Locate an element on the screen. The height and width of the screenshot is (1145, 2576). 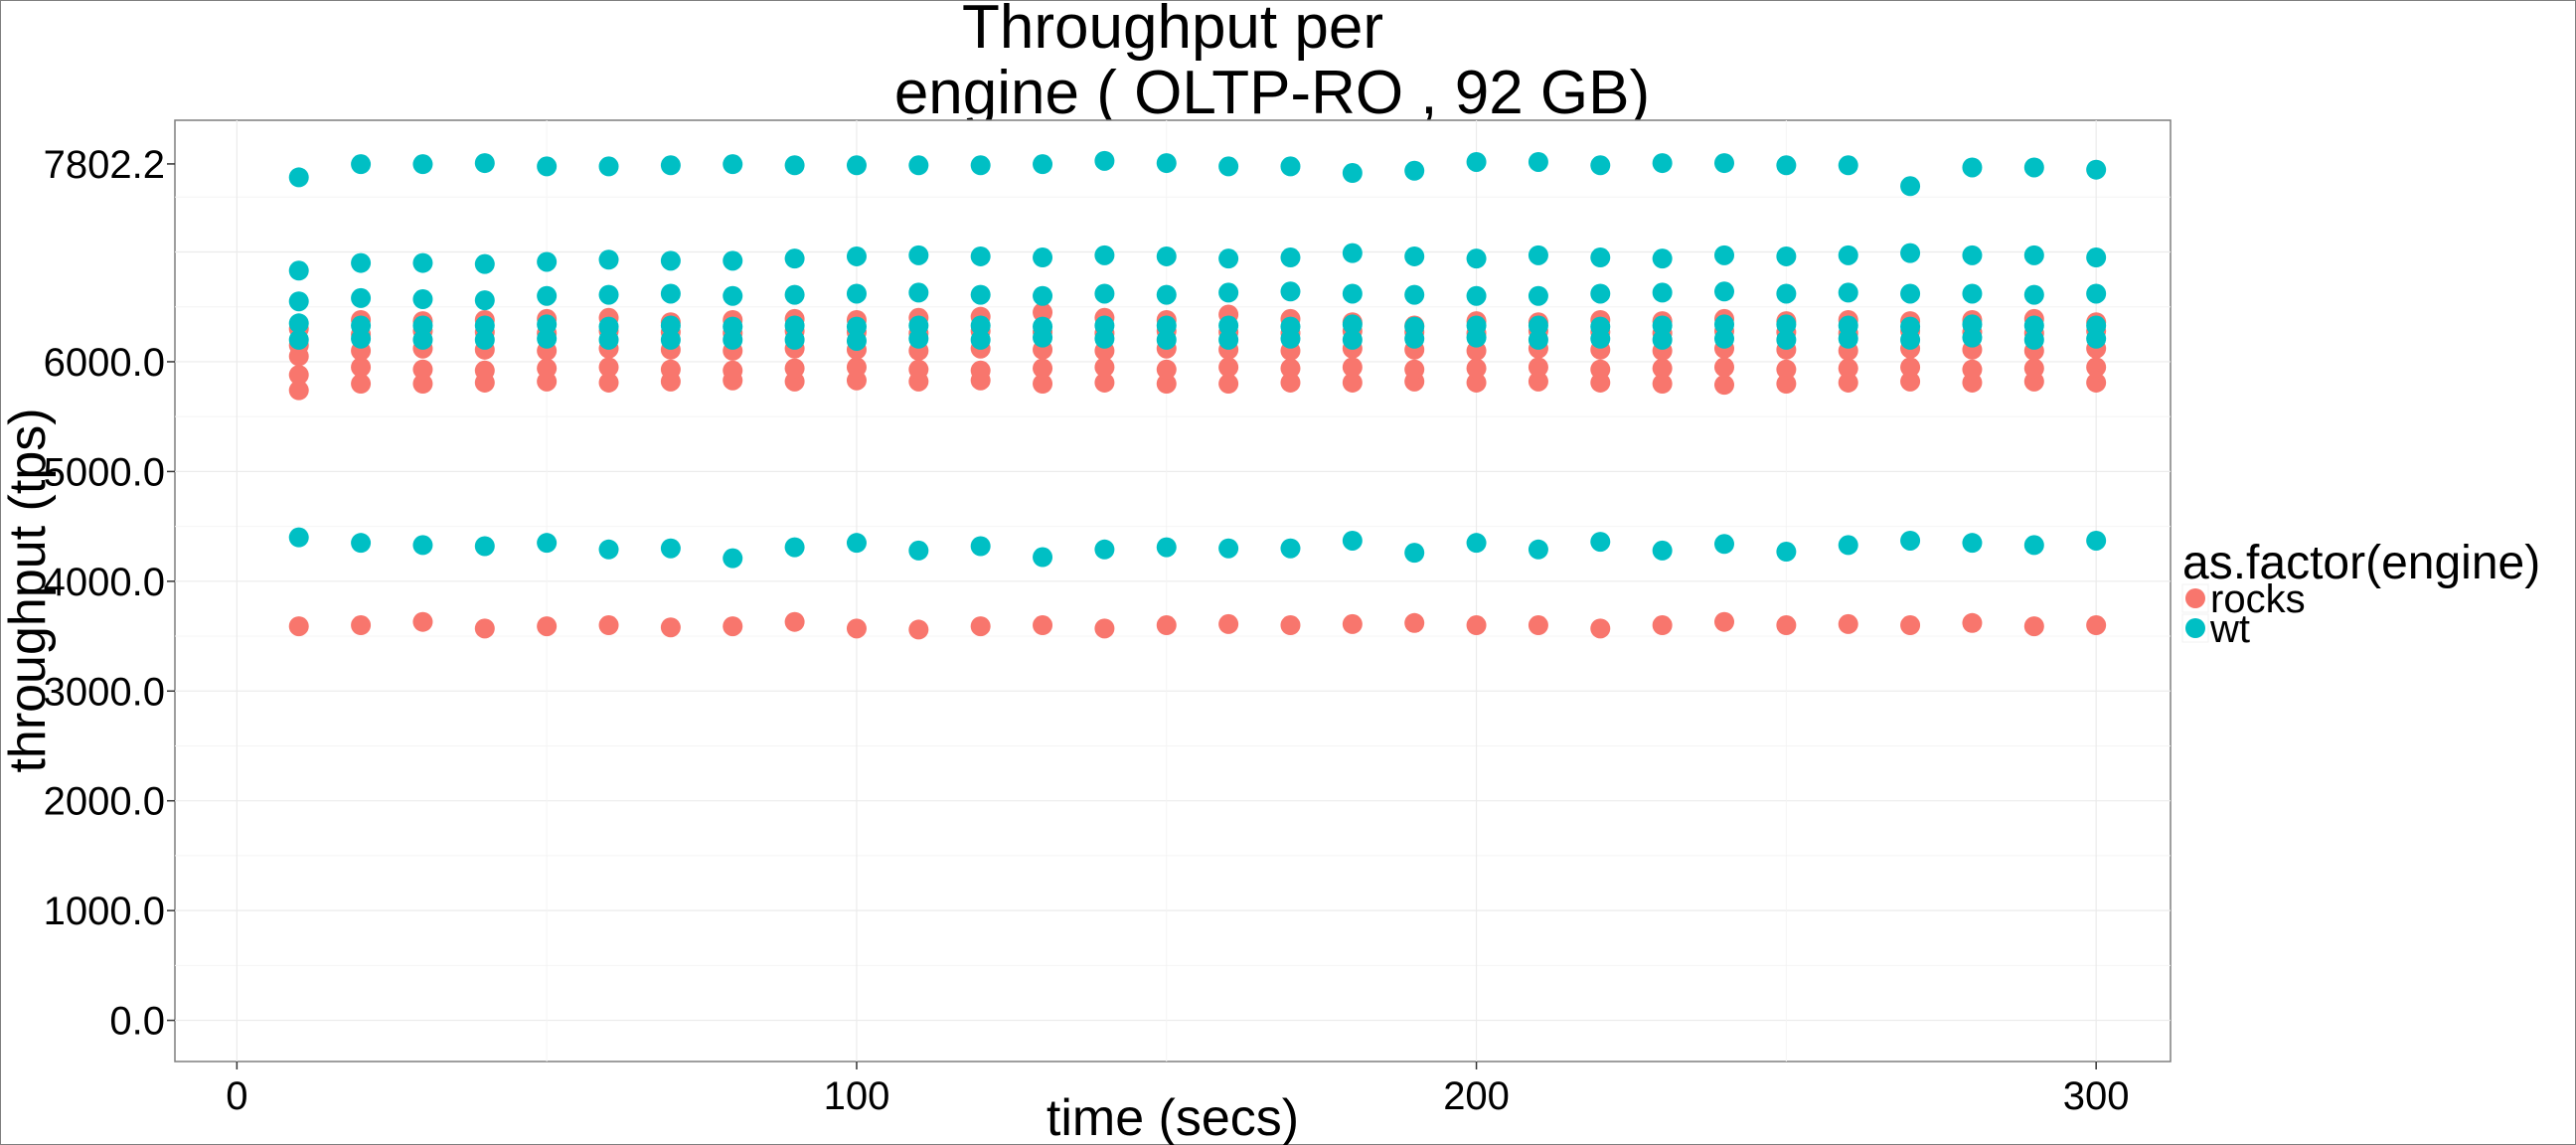
x-tick-label: 200 is located at coordinates (1476, 1096).